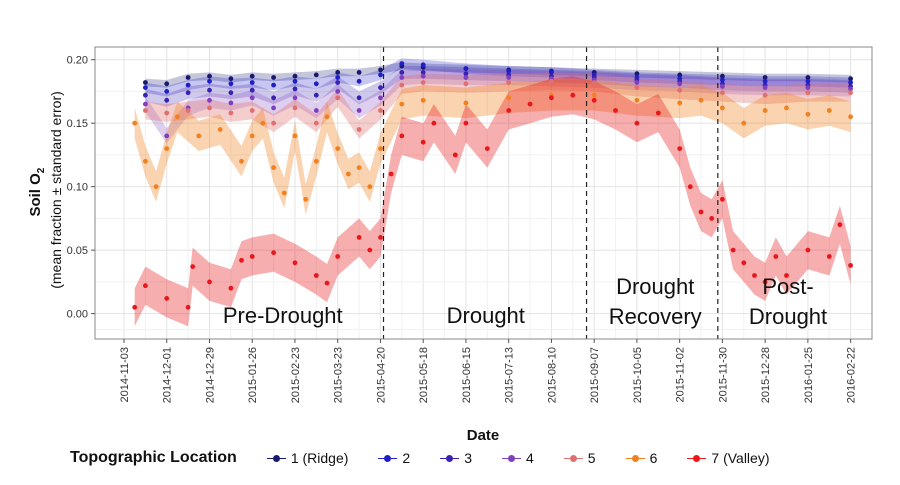 The image size is (900, 485). What do you see at coordinates (483, 435) in the screenshot?
I see `x-axis-title: Date` at bounding box center [483, 435].